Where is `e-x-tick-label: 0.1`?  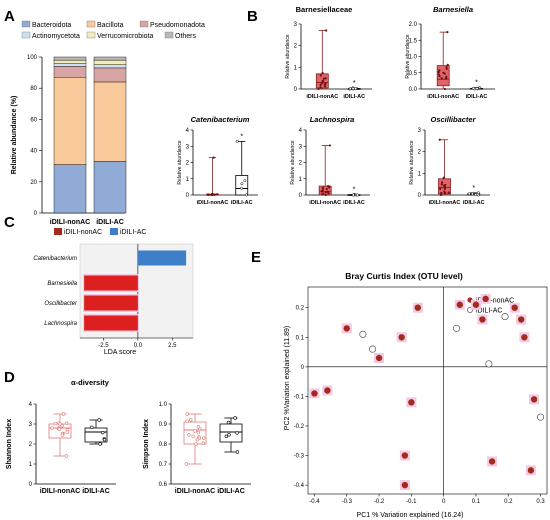
e-x-tick-label: 0.1 is located at coordinates (476, 502).